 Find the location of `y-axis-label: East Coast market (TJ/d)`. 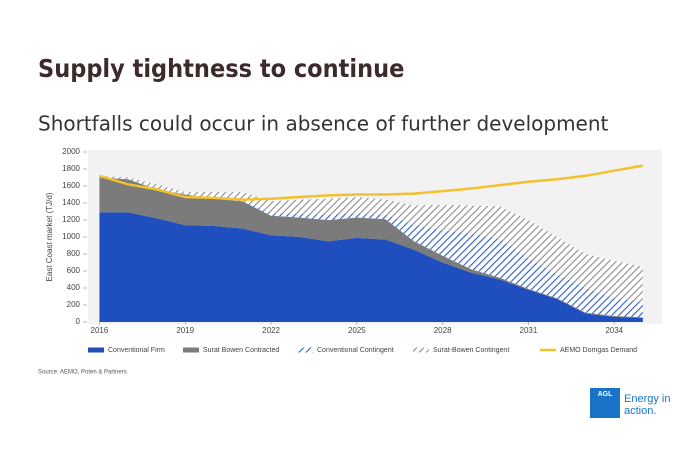

y-axis-label: East Coast market (TJ/d) is located at coordinates (49, 236).